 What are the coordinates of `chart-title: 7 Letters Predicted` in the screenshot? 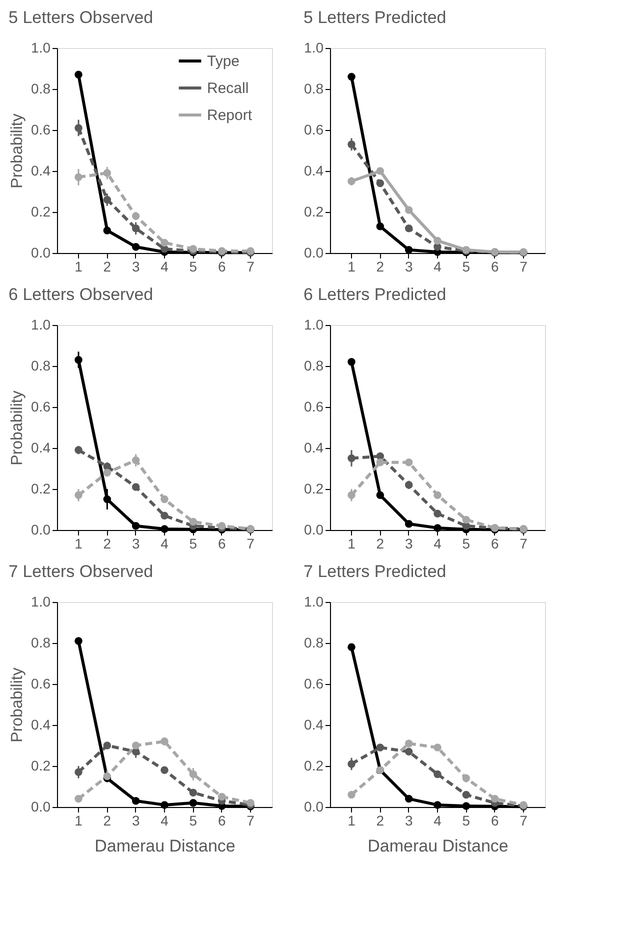 It's located at (375, 571).